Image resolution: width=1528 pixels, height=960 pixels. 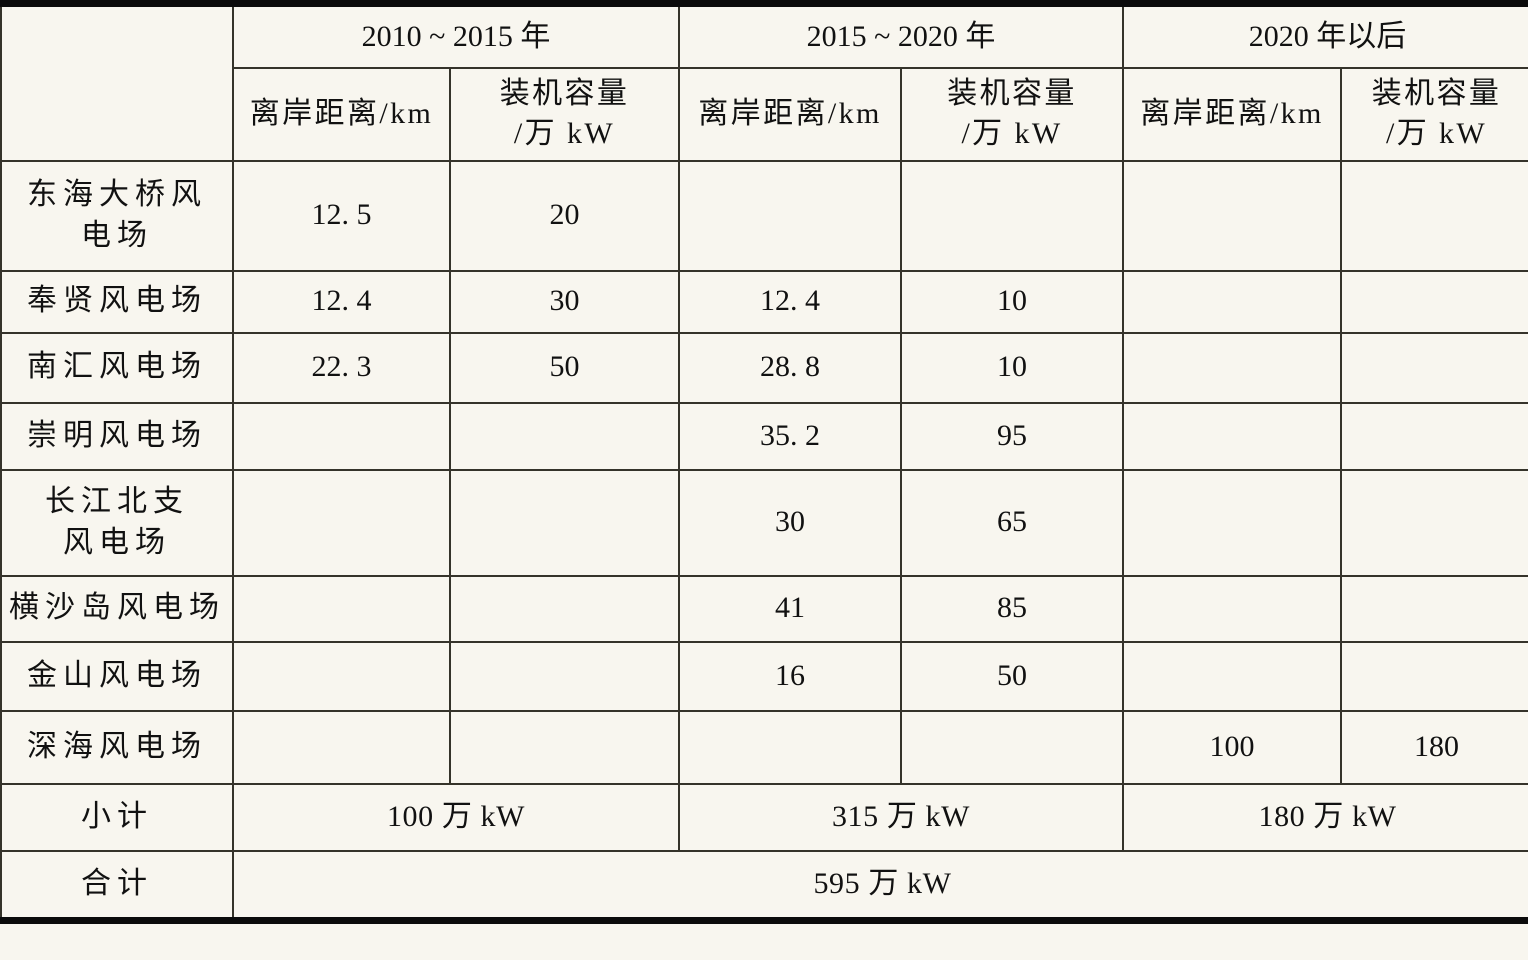 I want to click on row-label: 长江北支 风电场, so click(x=117, y=522).